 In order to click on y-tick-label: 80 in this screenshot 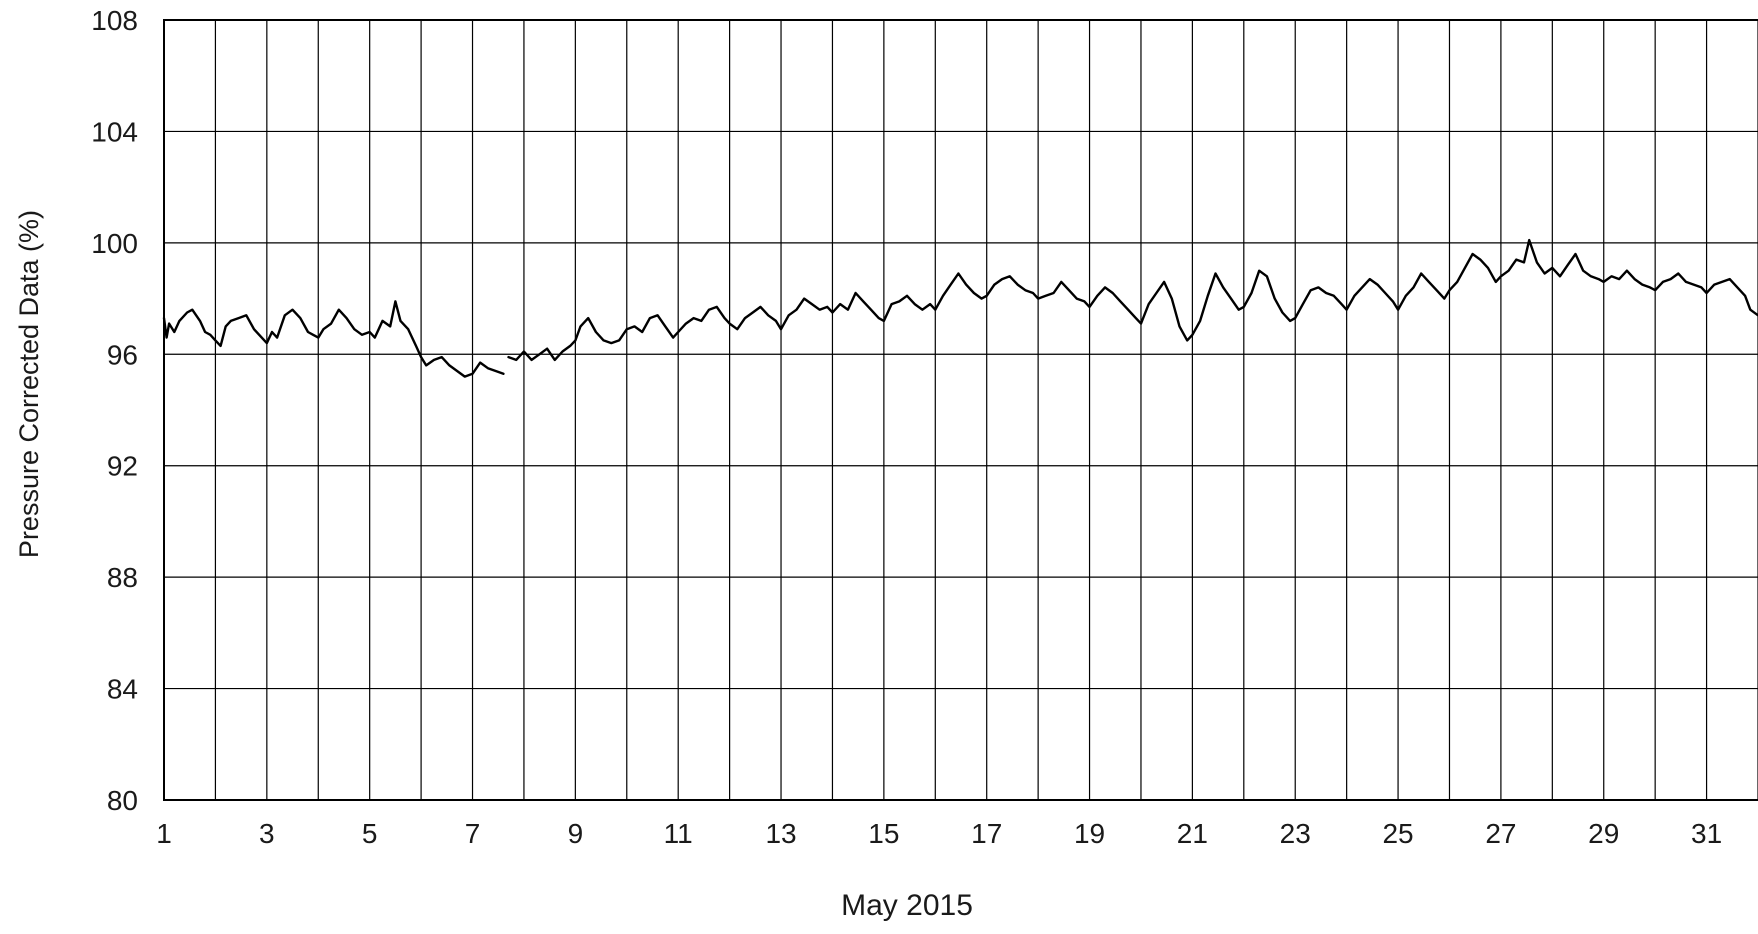, I will do `click(122, 800)`.